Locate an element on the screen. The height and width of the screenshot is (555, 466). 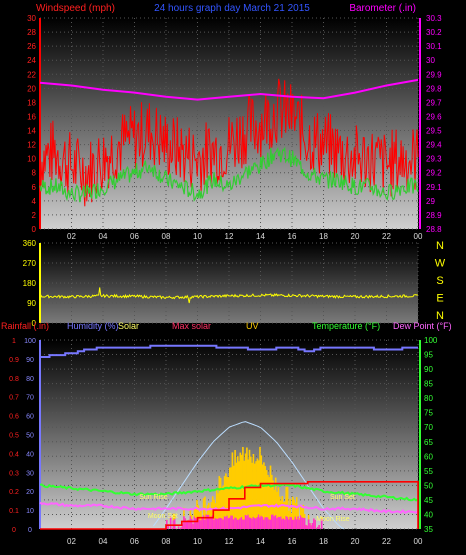
rain-x-tick-label: 16 is located at coordinates (292, 541).